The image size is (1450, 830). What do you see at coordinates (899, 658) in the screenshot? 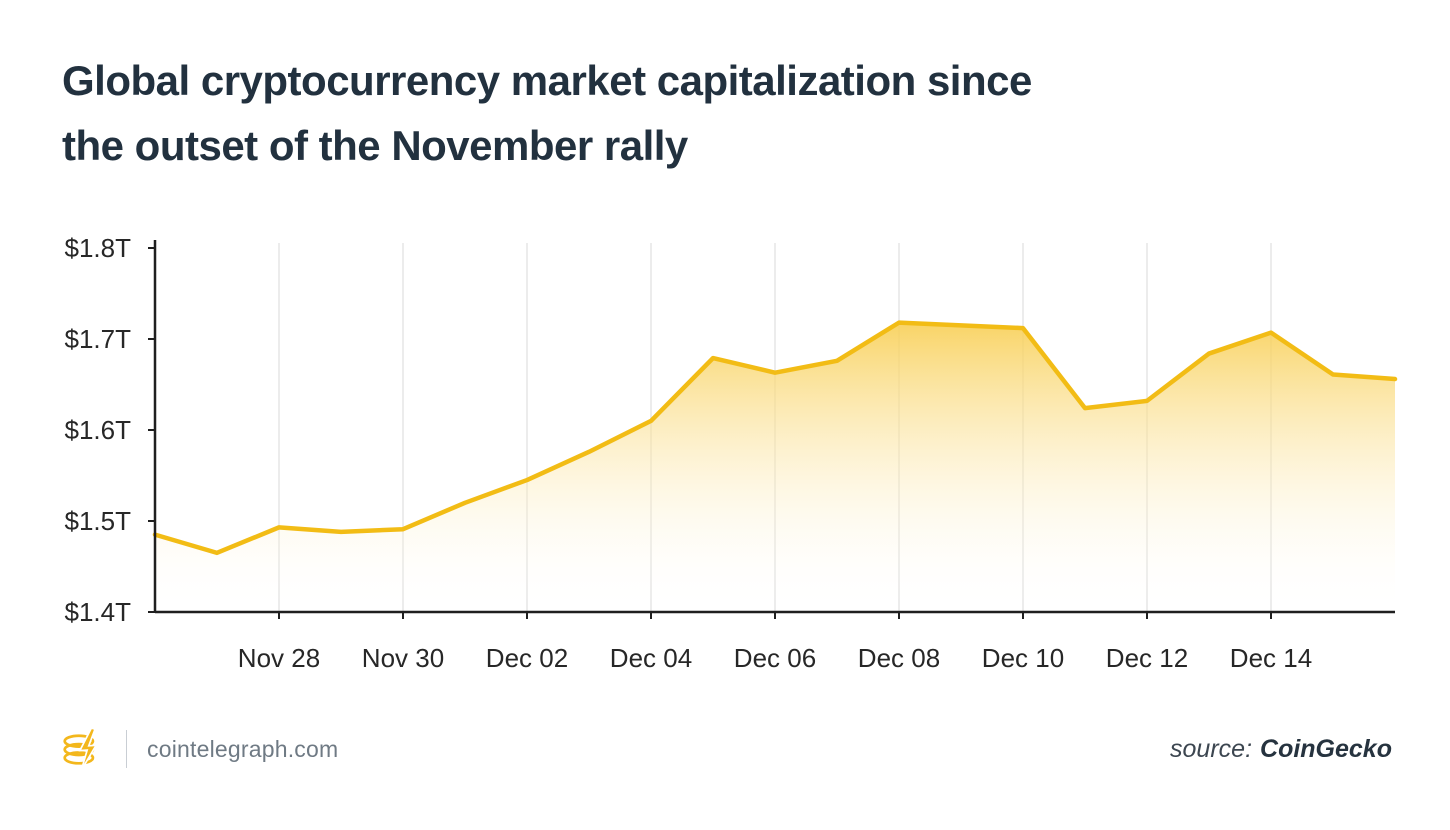
I see `svg-text: Dec 08` at bounding box center [899, 658].